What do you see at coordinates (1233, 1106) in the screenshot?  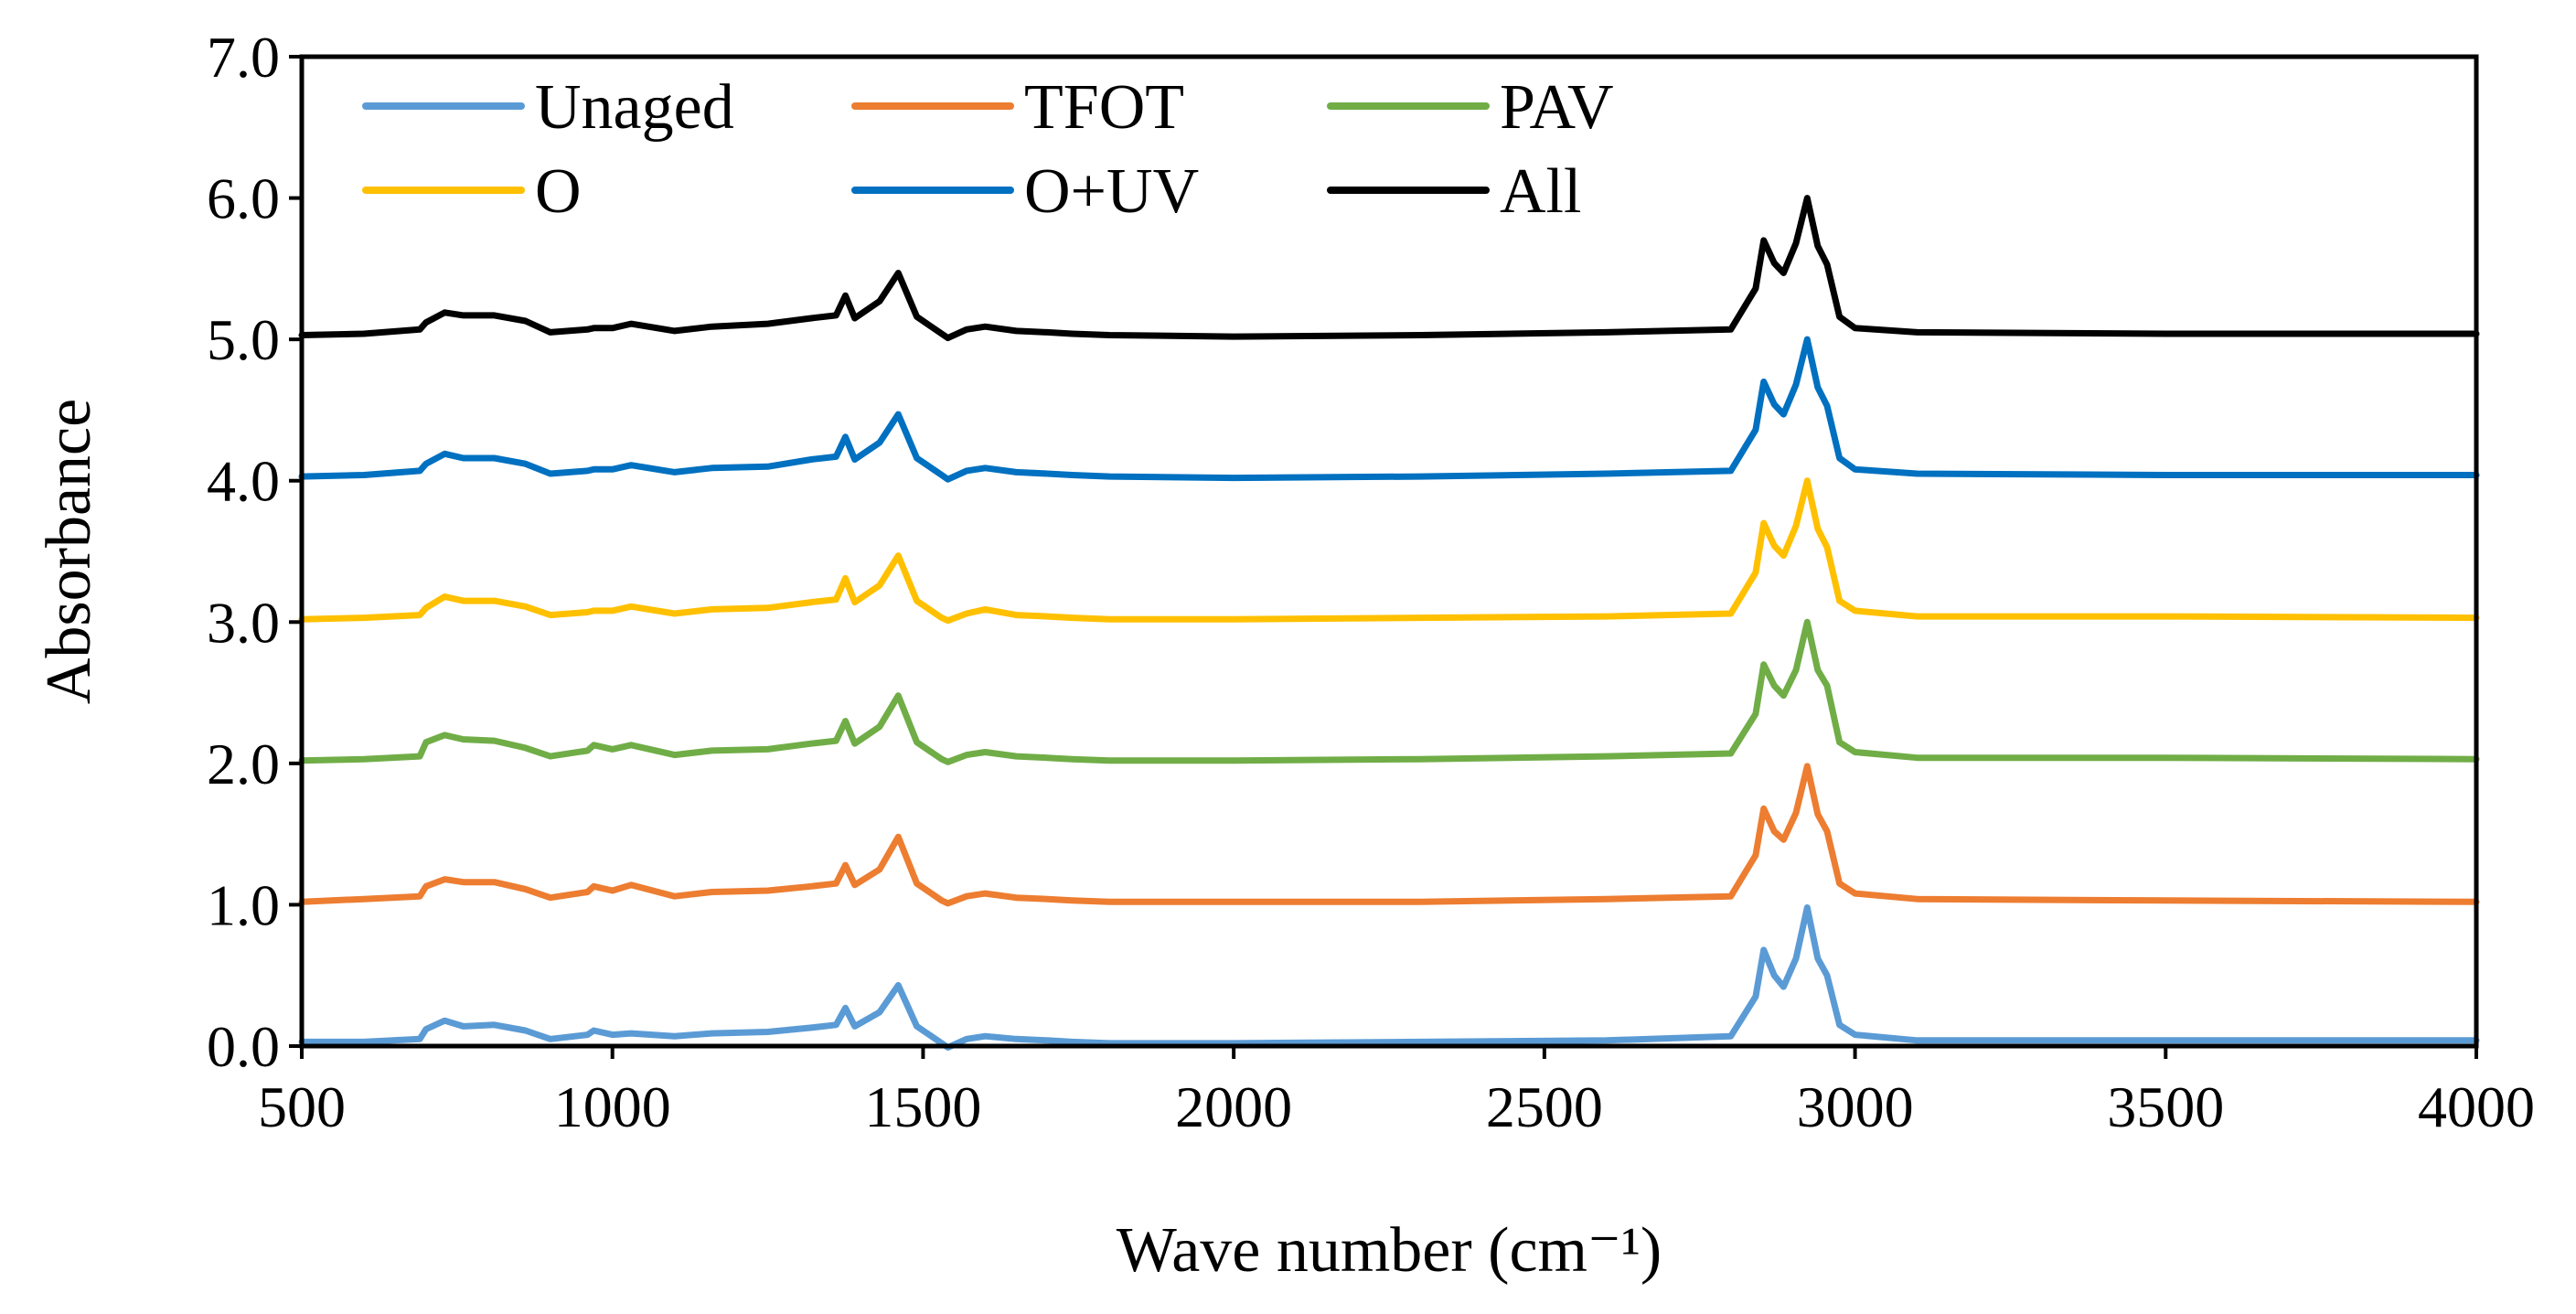 I see `x-tick-label: 2000` at bounding box center [1233, 1106].